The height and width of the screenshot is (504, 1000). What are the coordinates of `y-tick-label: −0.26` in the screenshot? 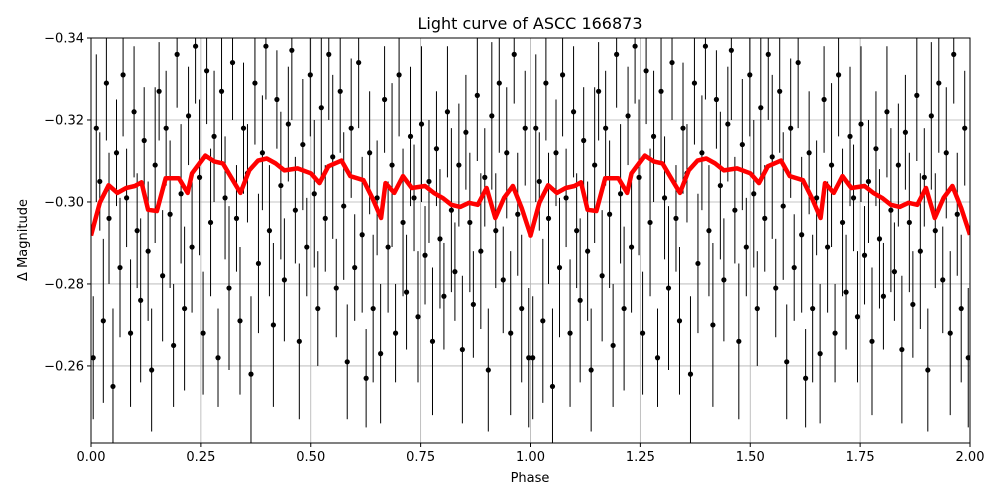 It's located at (64, 366).